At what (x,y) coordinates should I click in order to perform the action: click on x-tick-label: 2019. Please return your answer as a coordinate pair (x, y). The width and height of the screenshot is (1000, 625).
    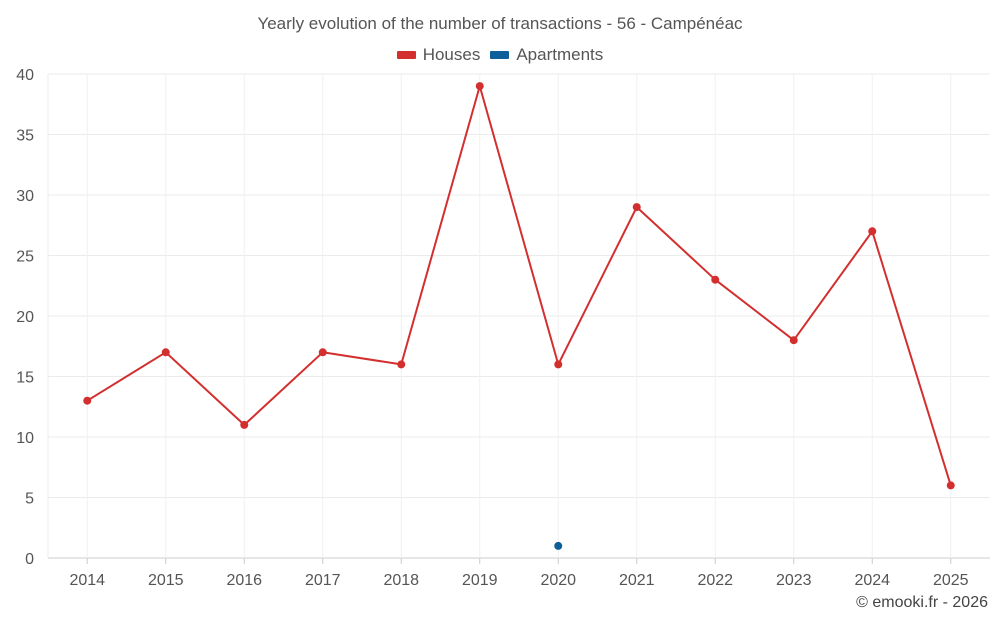
    Looking at the image, I should click on (480, 580).